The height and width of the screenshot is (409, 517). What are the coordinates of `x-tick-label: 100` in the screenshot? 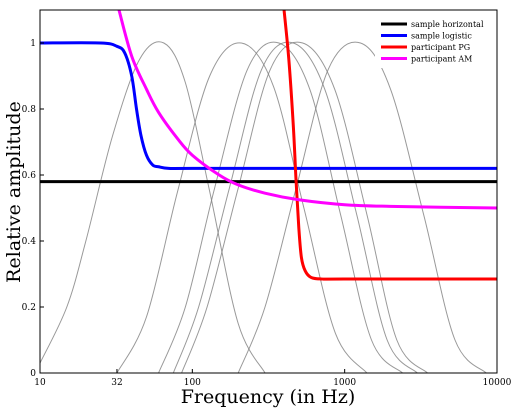 It's located at (192, 383).